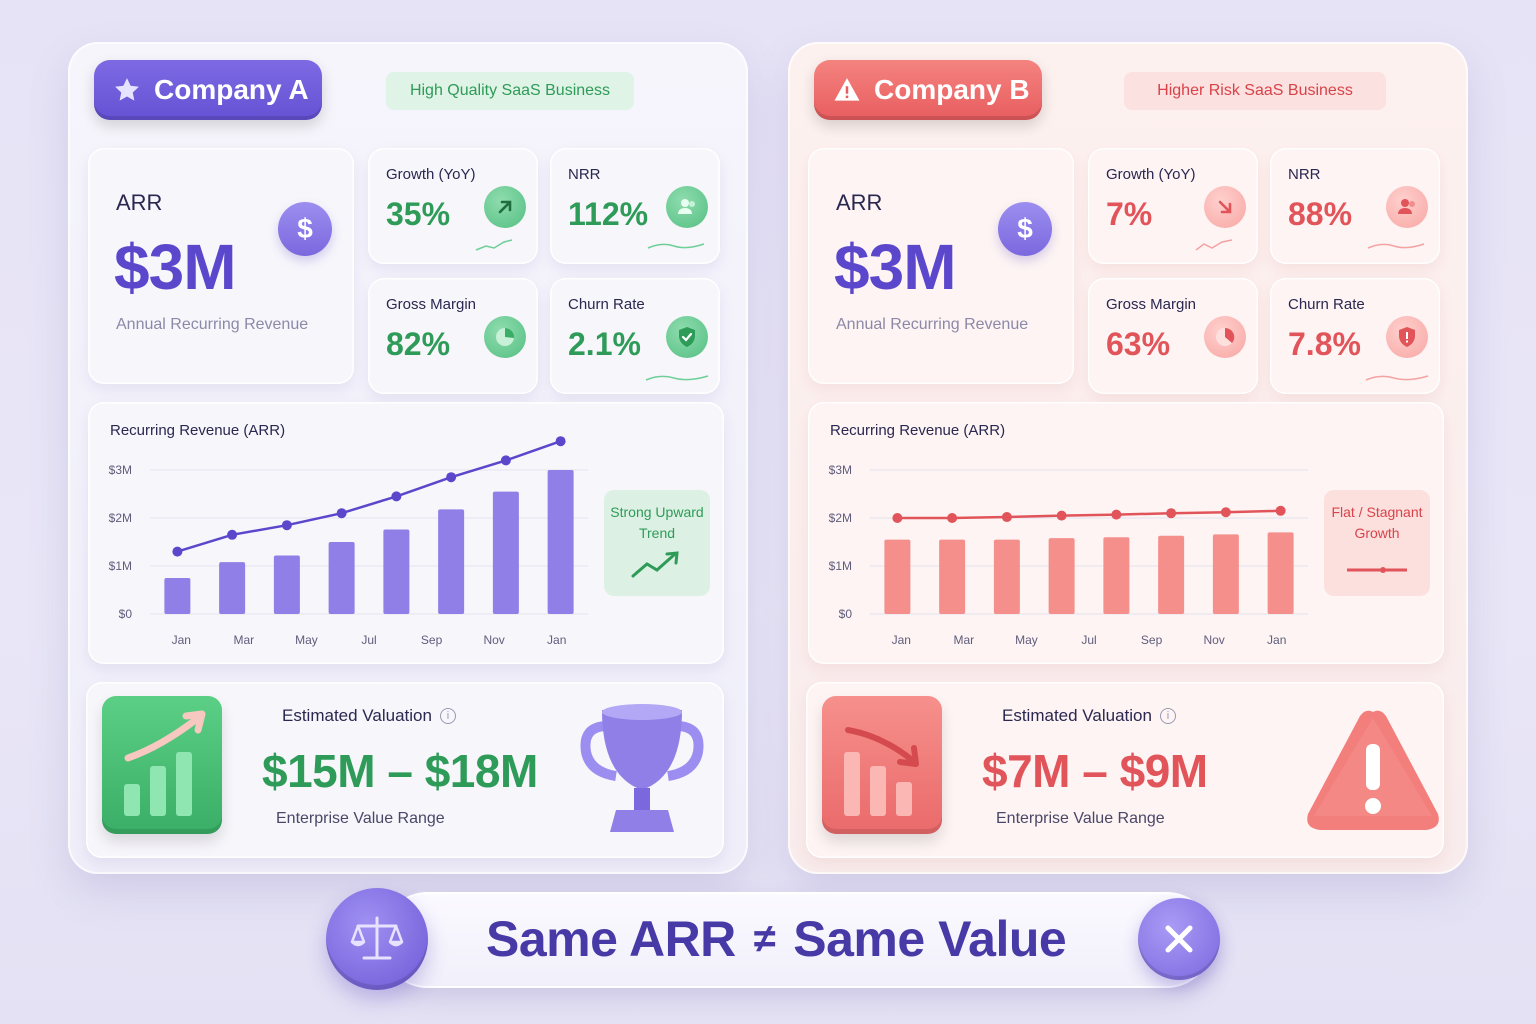 This screenshot has width=1536, height=1024. What do you see at coordinates (1080, 818) in the screenshot?
I see `valuation-subtitle: Enterprise Value Range` at bounding box center [1080, 818].